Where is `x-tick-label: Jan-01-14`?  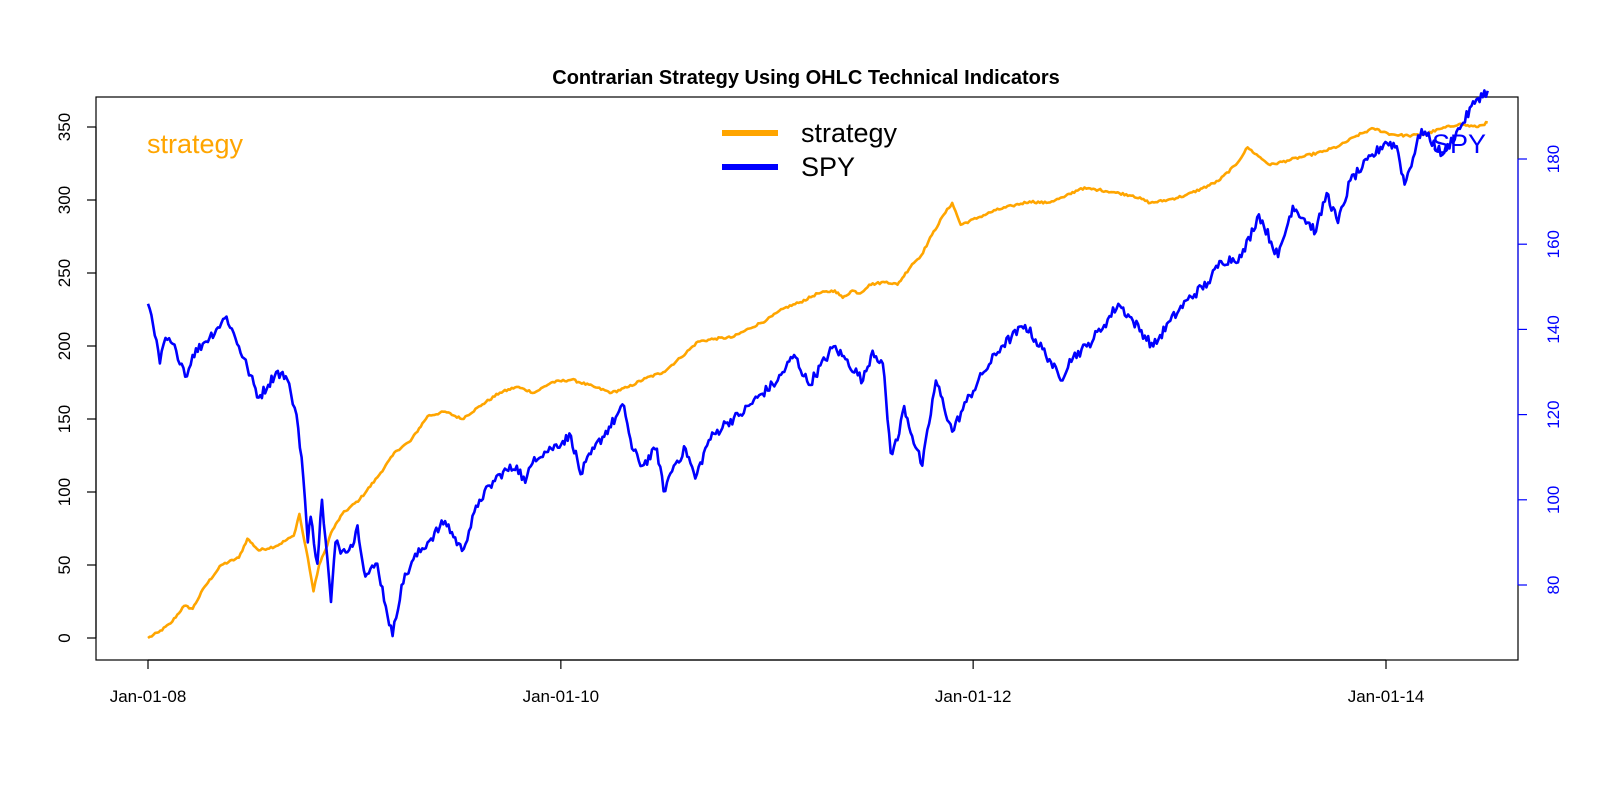
x-tick-label: Jan-01-14 is located at coordinates (1386, 696).